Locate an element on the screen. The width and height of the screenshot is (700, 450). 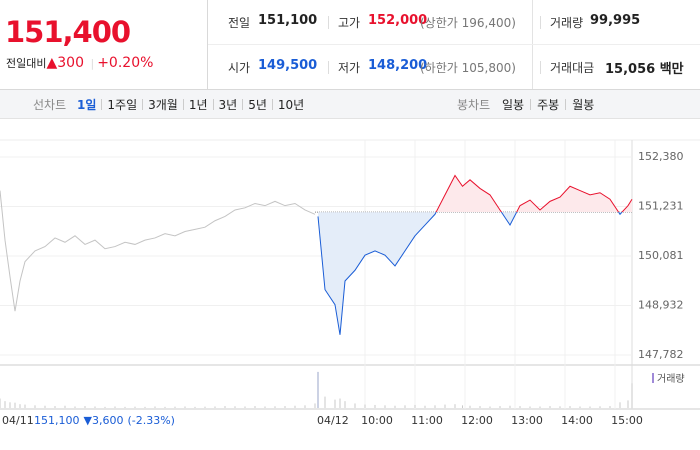
stat-label: 거래량 is located at coordinates (567, 23).